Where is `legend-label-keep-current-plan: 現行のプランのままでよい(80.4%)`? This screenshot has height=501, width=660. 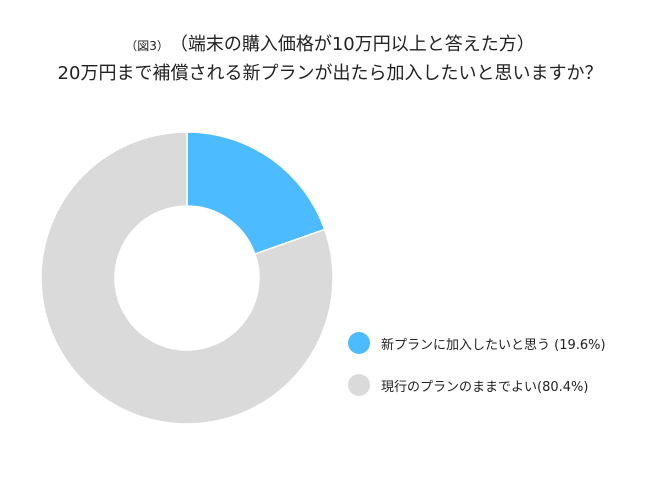
legend-label-keep-current-plan: 現行のプランのままでよい(80.4%) is located at coordinates (485, 387).